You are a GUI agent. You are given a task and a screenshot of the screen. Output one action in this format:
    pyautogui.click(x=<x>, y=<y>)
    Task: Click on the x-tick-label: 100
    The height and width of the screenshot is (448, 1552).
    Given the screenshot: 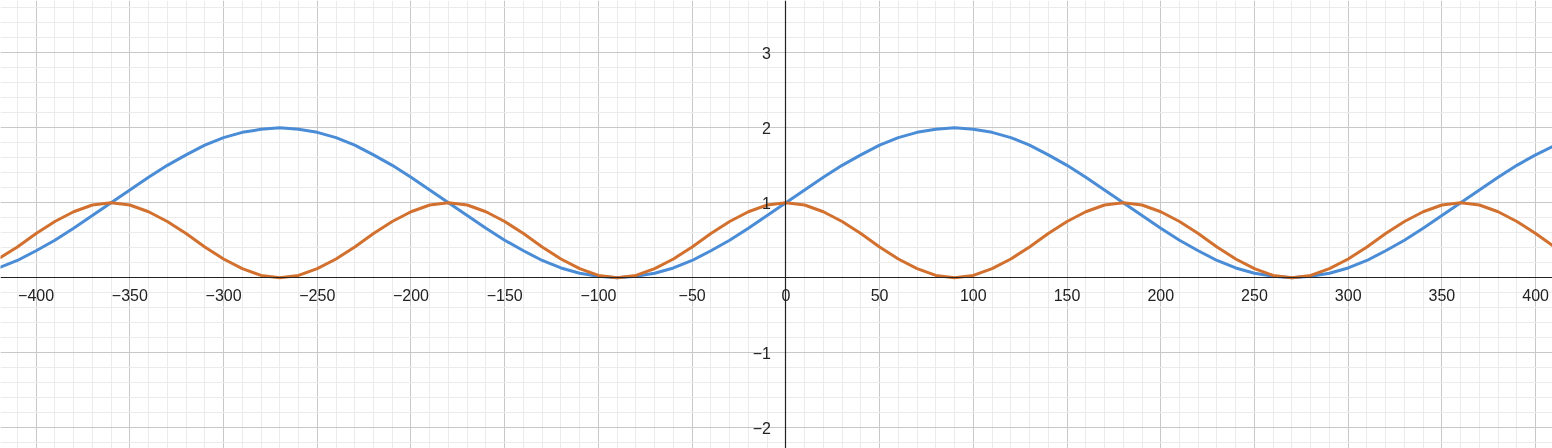 What is the action you would take?
    pyautogui.click(x=973, y=295)
    